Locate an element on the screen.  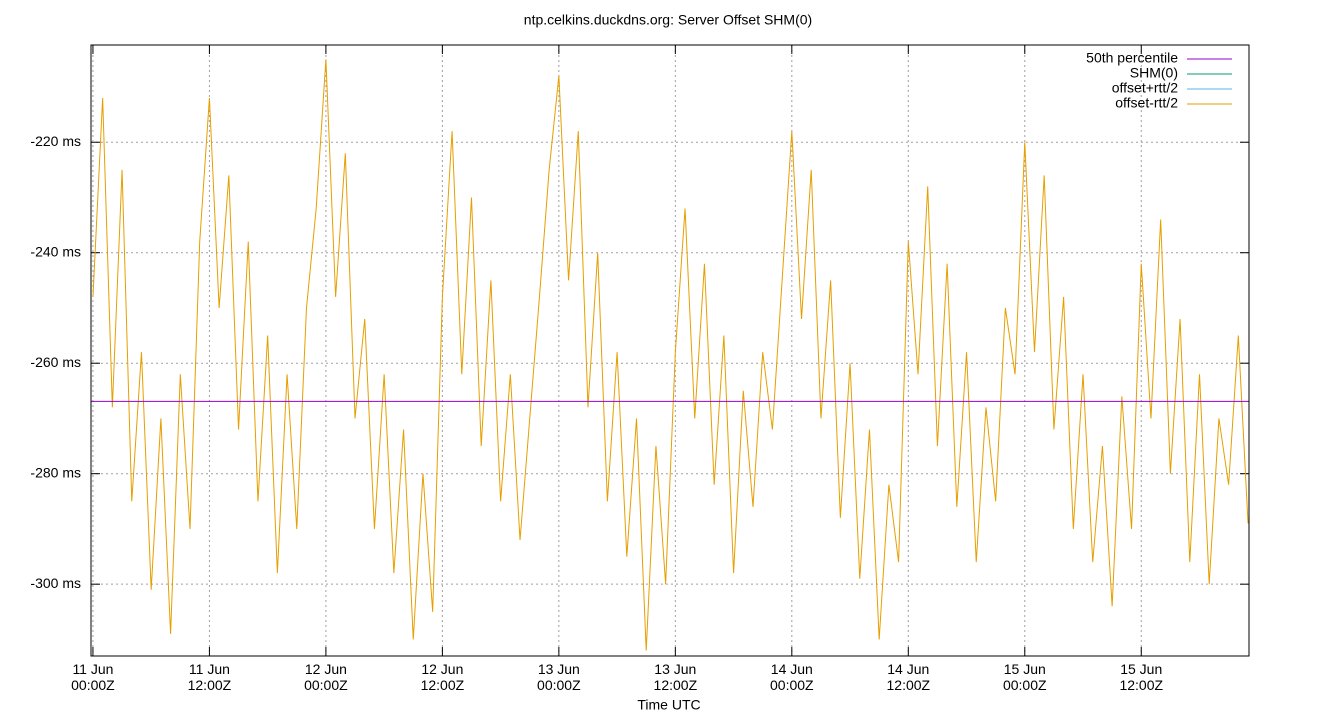
x-tick-label: 11 Jun 12:00Z is located at coordinates (209, 677).